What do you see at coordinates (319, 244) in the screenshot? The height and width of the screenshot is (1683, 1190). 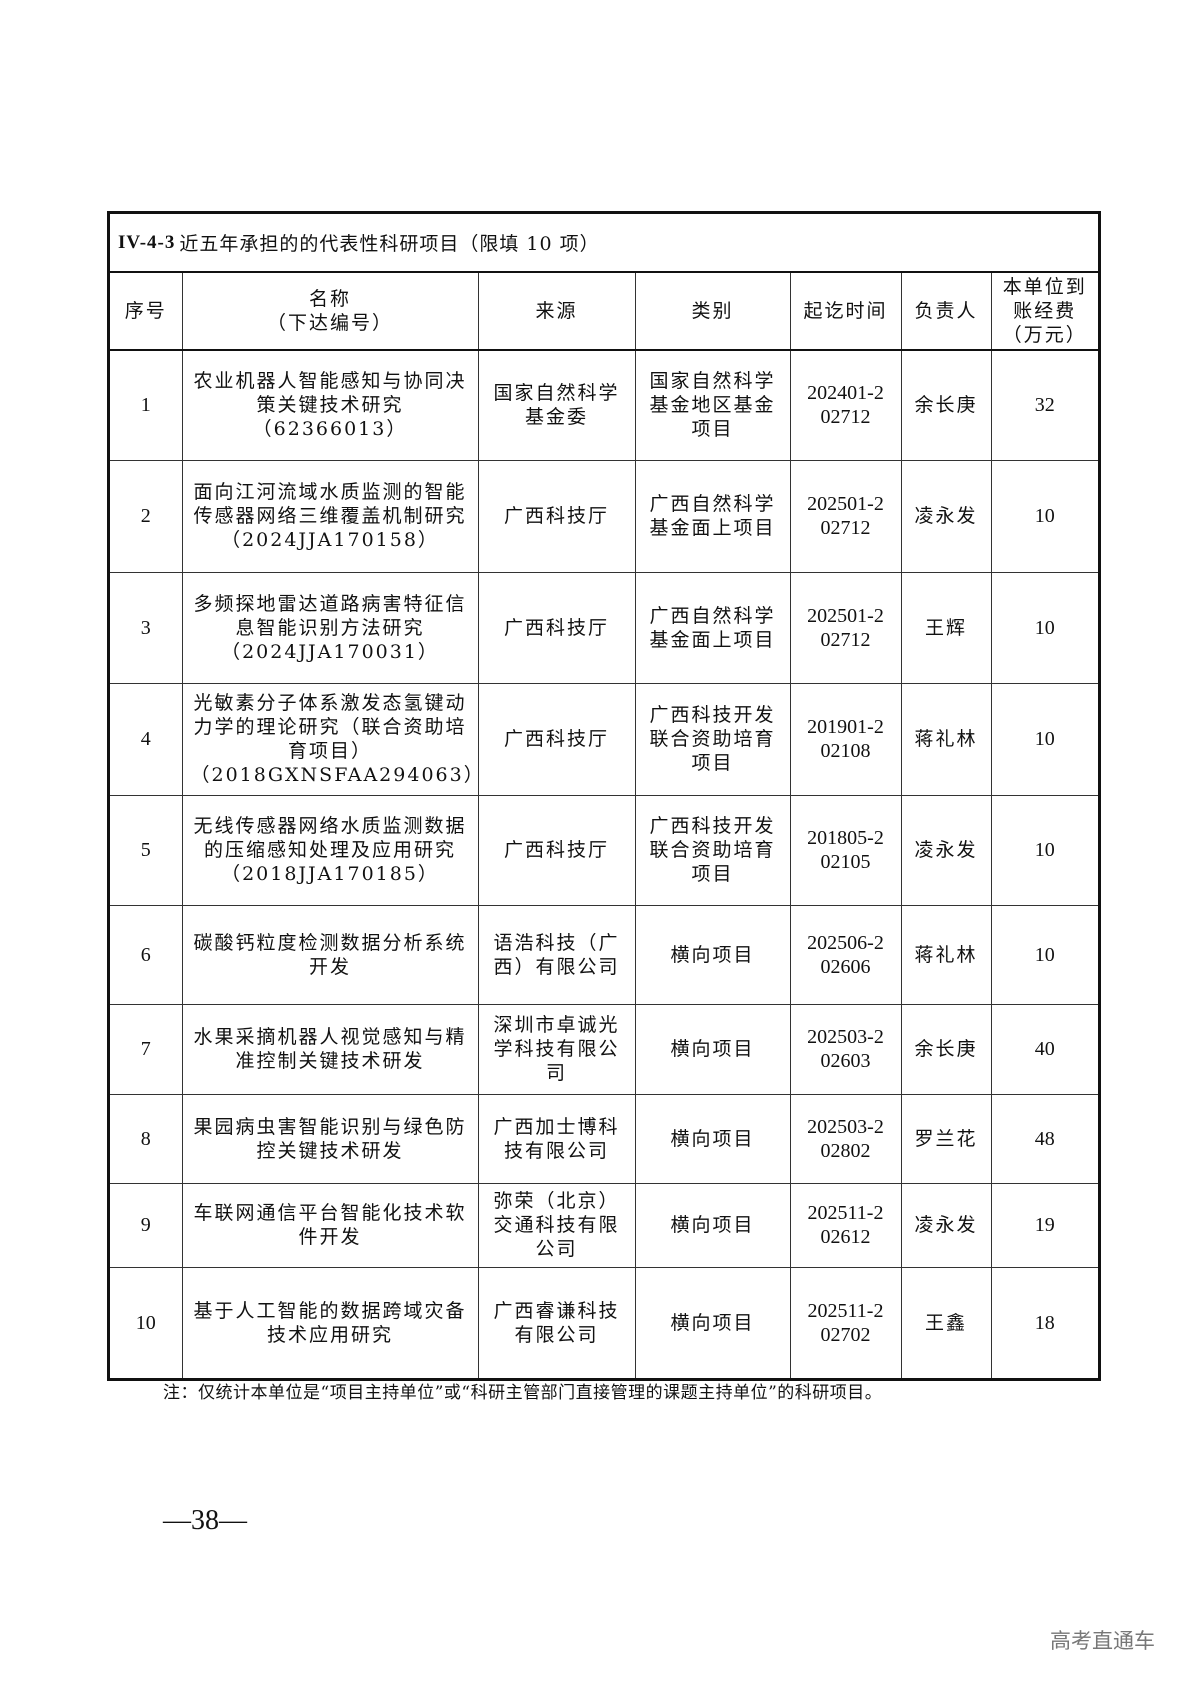 I see `section-title-text: 近五年承担的的代表性科研项目` at bounding box center [319, 244].